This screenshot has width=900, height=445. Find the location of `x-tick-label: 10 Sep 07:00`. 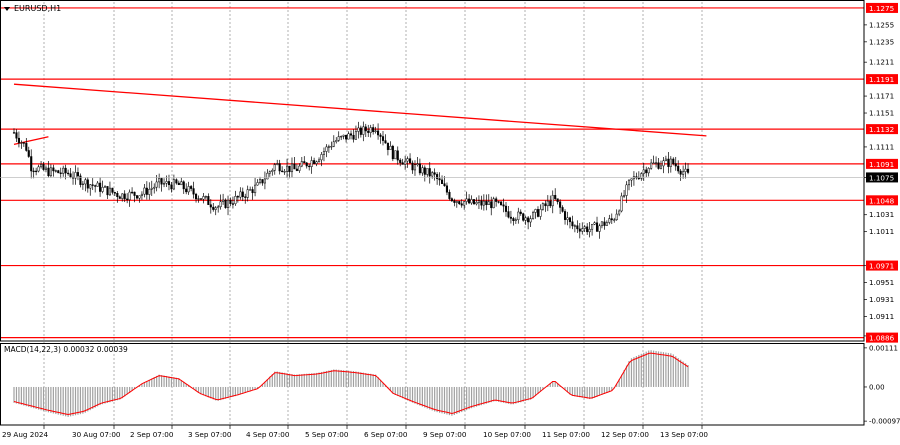

x-tick-label: 10 Sep 07:00 is located at coordinates (507, 434).